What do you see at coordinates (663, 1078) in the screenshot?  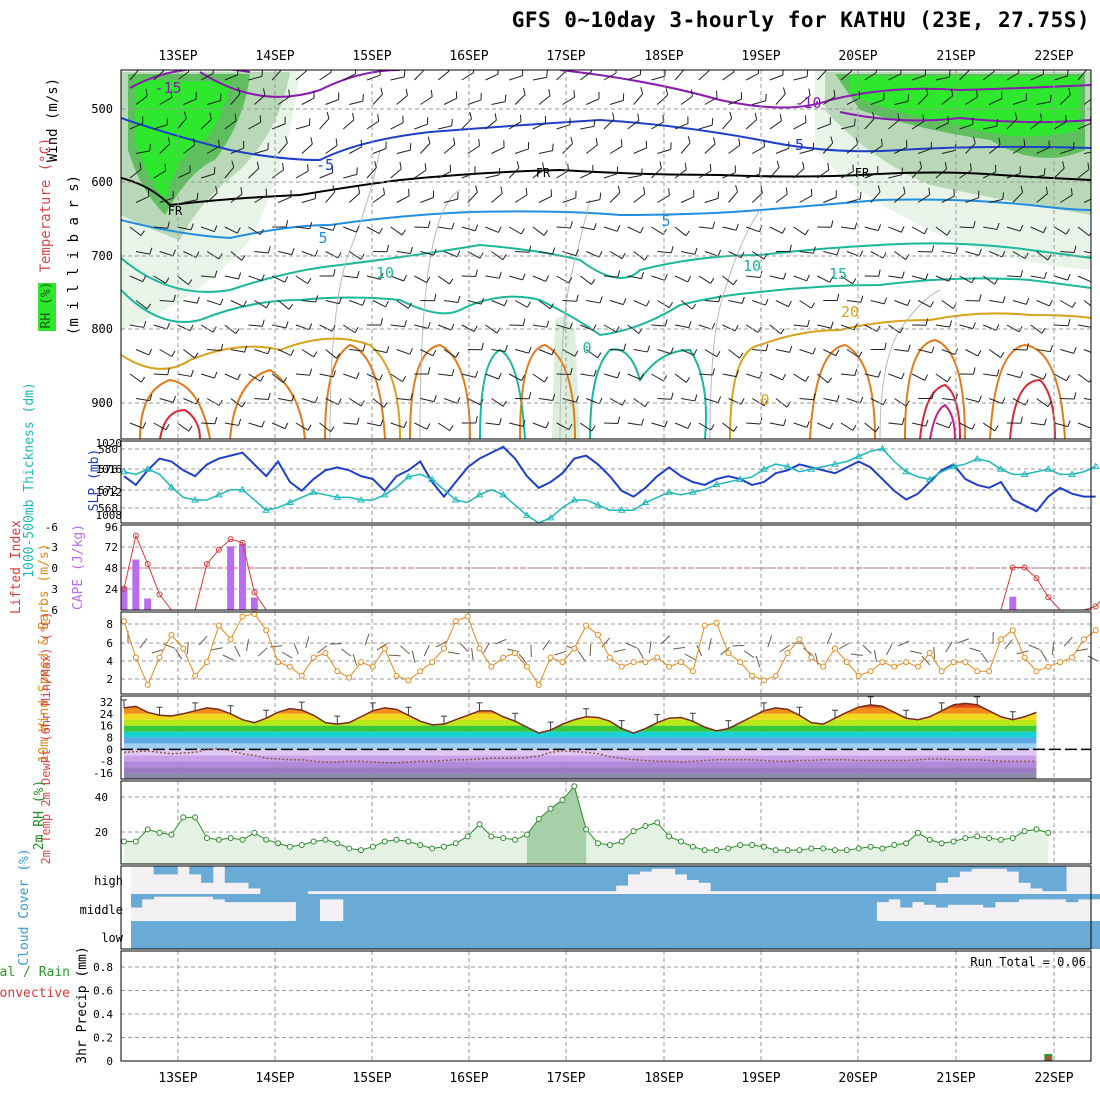 I see `date-label-bottom-5: 18SEP` at bounding box center [663, 1078].